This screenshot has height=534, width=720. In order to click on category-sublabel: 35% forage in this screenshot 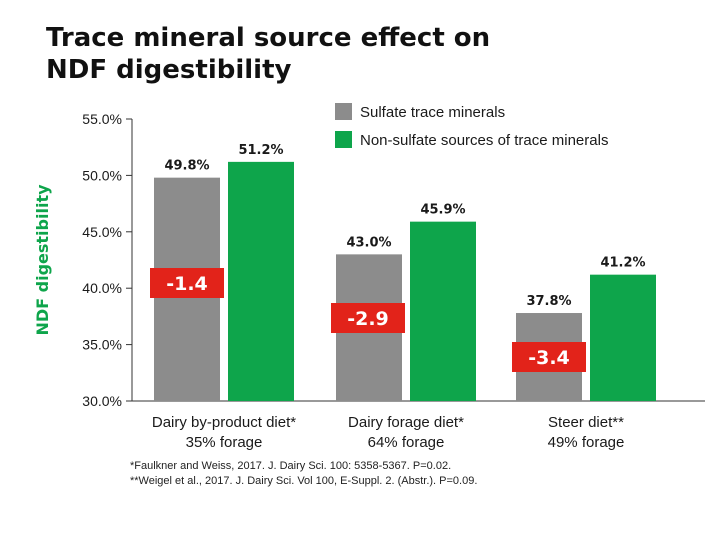, I will do `click(224, 442)`.